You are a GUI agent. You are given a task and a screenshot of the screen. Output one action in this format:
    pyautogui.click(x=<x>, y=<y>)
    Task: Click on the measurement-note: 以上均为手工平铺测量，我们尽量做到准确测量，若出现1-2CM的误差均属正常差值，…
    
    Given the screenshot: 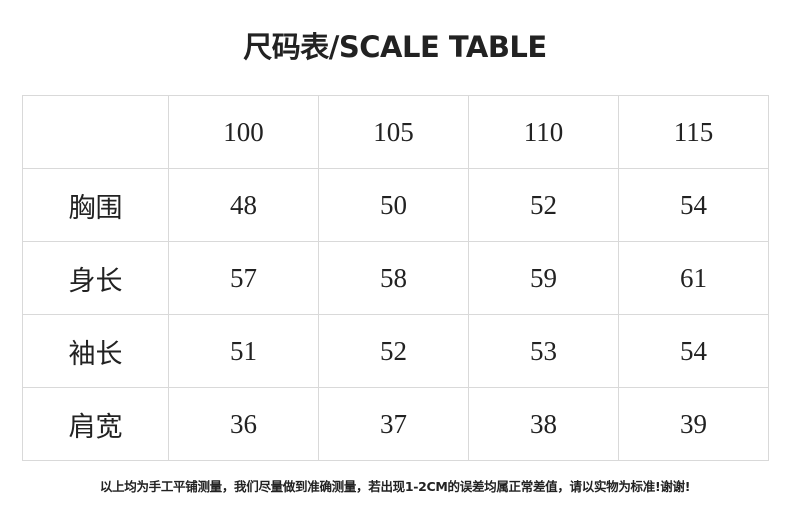 What is the action you would take?
    pyautogui.click(x=395, y=486)
    